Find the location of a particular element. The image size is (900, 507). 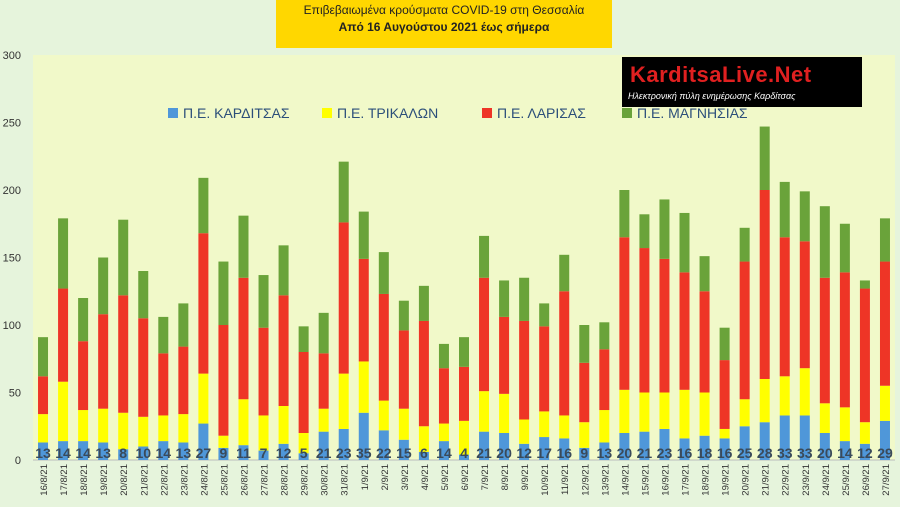

x-tick-label: 9/9/21 is located at coordinates (525, 477).